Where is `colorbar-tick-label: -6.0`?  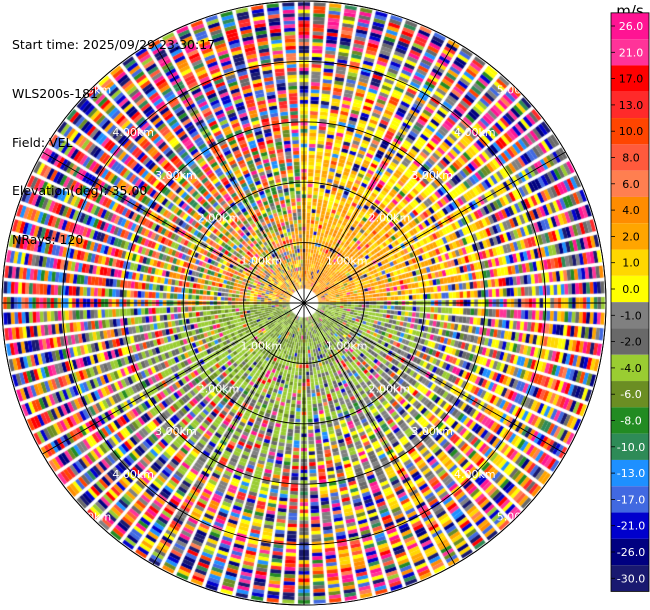 colorbar-tick-label: -6.0 is located at coordinates (630, 394).